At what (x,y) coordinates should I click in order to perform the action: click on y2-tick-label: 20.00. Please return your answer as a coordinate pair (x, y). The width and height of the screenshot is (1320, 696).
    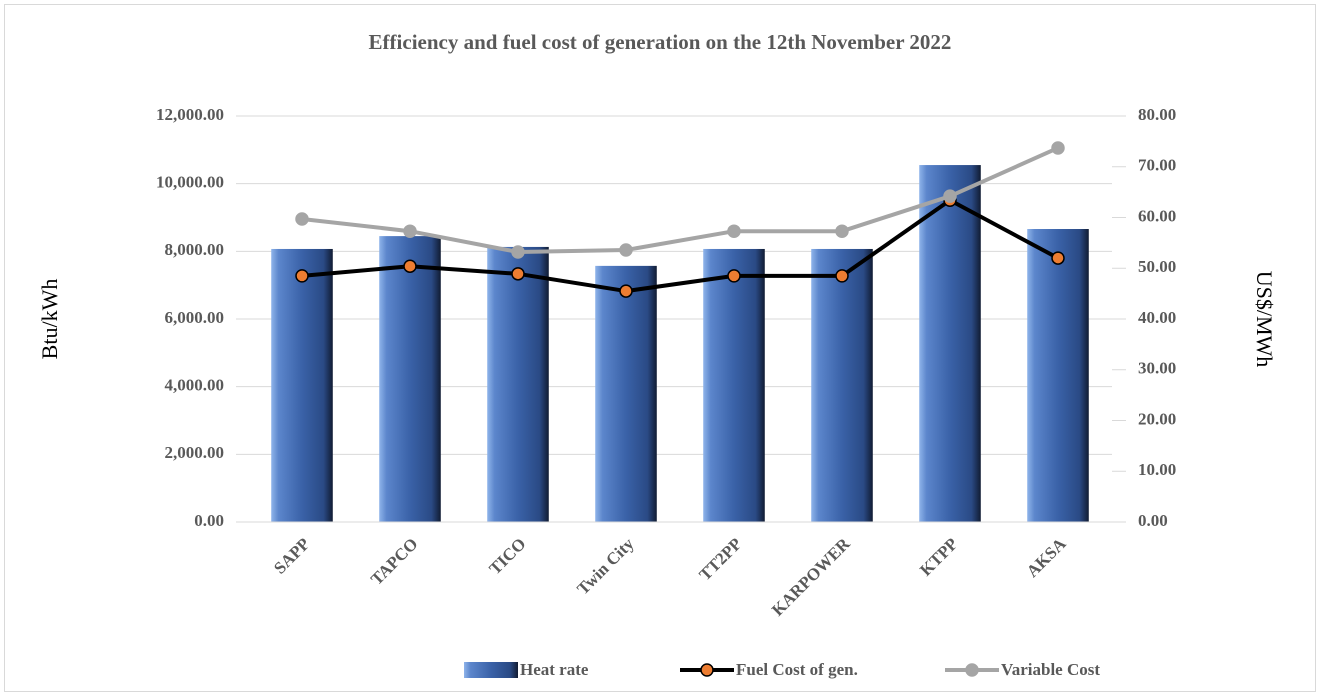
    Looking at the image, I should click on (1157, 418).